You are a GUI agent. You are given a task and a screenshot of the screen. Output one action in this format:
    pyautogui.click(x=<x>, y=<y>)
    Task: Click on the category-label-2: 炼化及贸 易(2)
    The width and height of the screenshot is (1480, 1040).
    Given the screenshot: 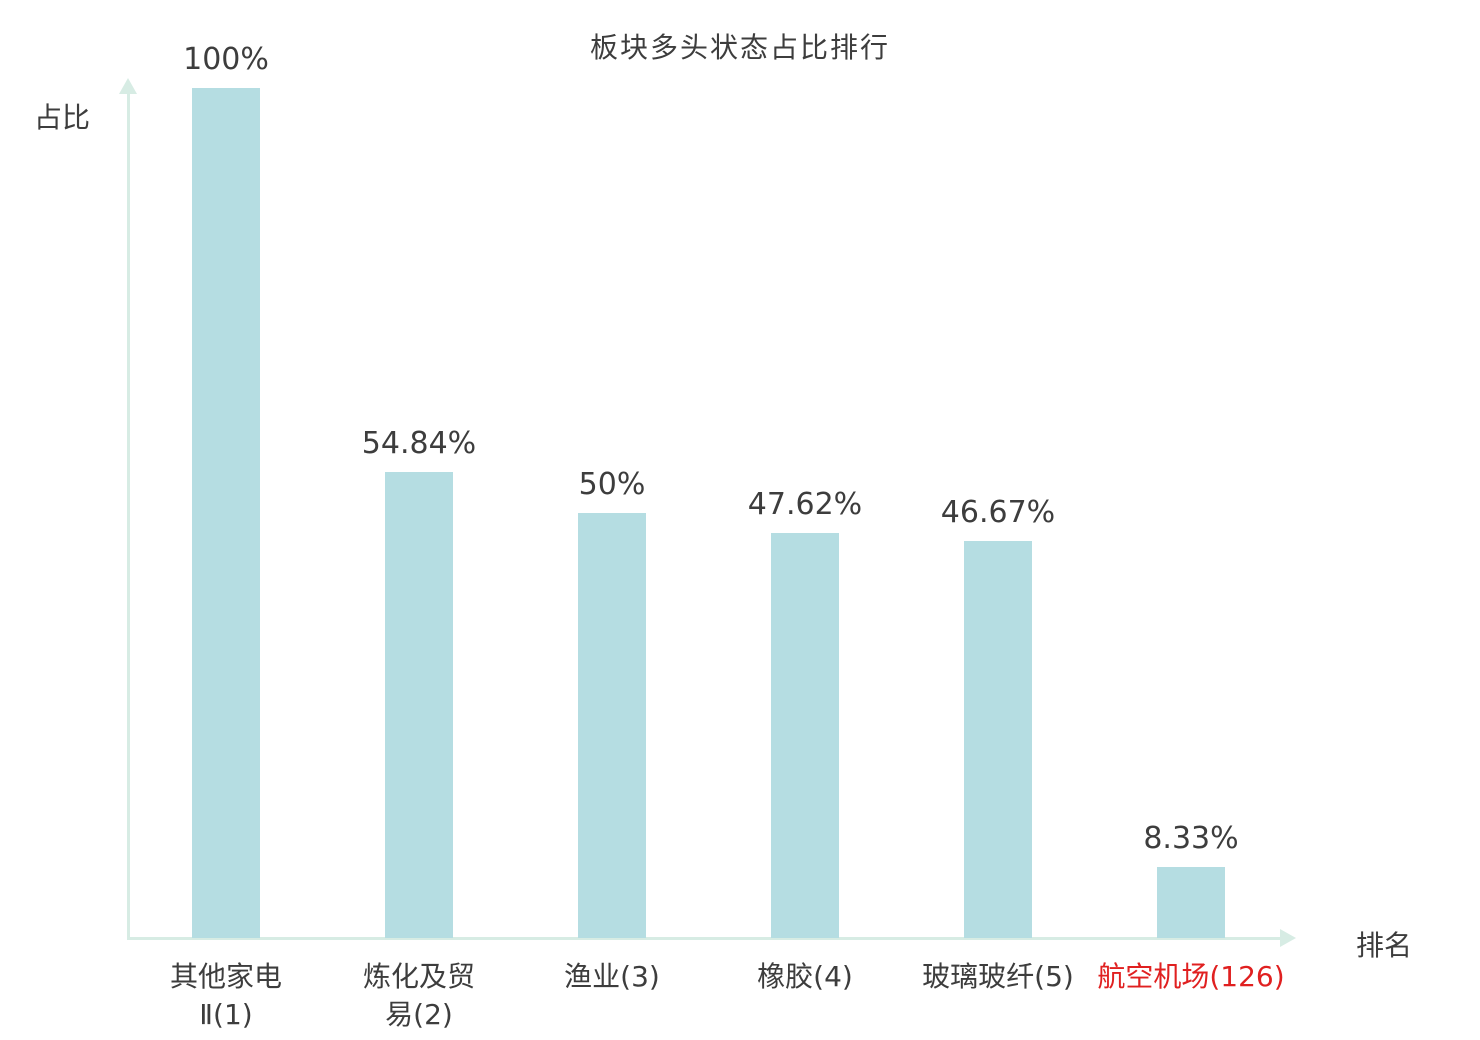 What is the action you would take?
    pyautogui.click(x=418, y=995)
    